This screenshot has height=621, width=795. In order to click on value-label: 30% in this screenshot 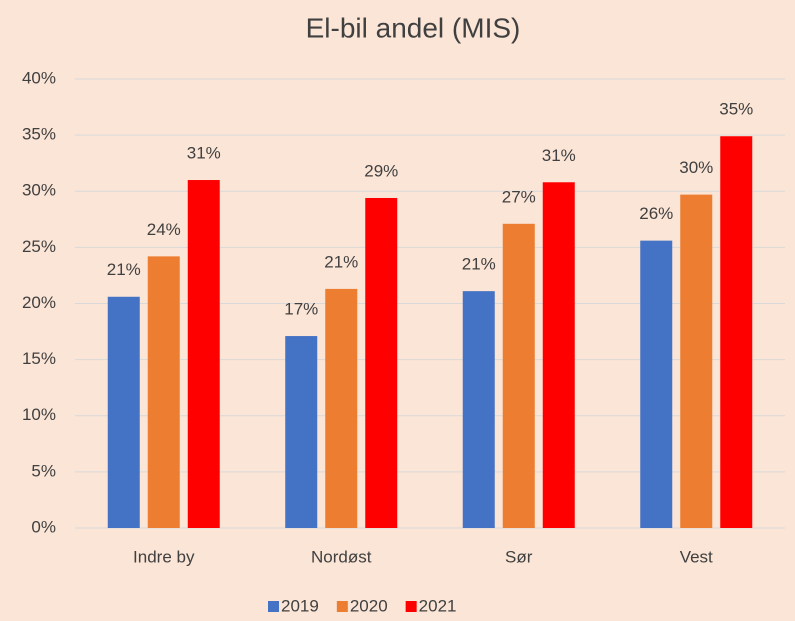, I will do `click(696, 167)`.